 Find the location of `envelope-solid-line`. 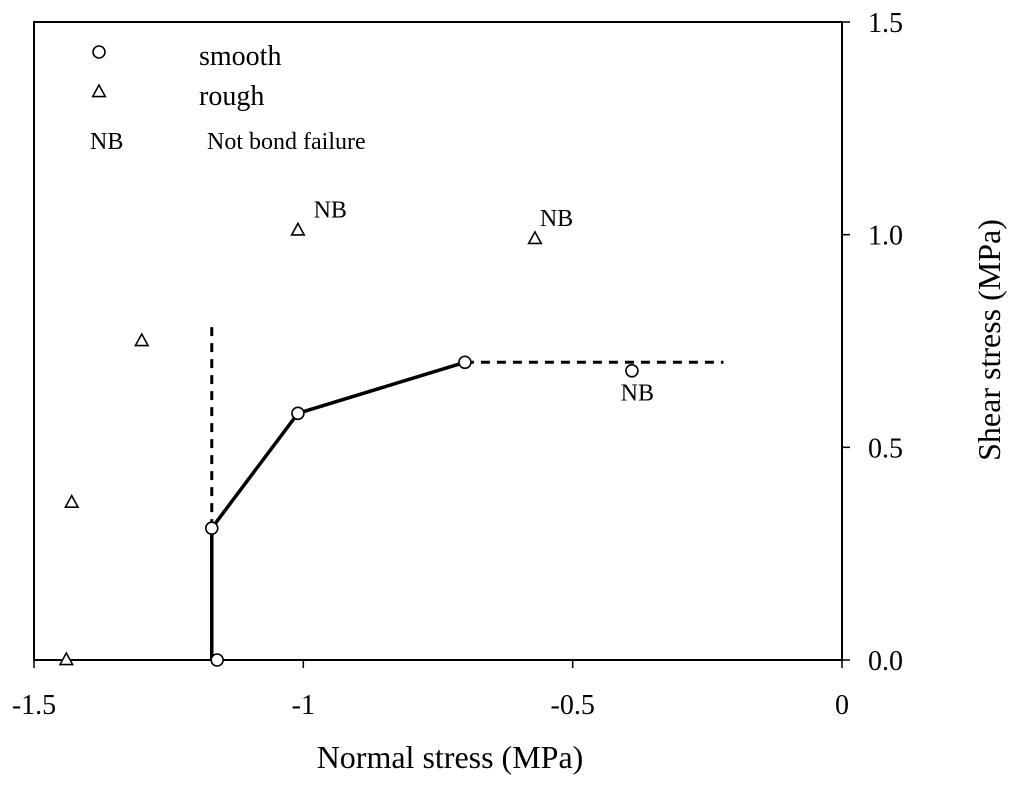

envelope-solid-line is located at coordinates (338, 510).